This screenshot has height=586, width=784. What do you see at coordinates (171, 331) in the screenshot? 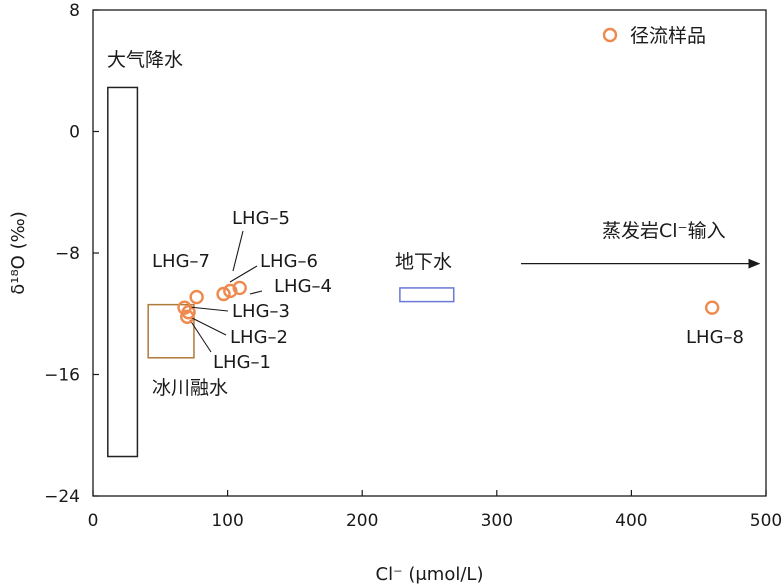
I see `glacier-meltwater-region` at bounding box center [171, 331].